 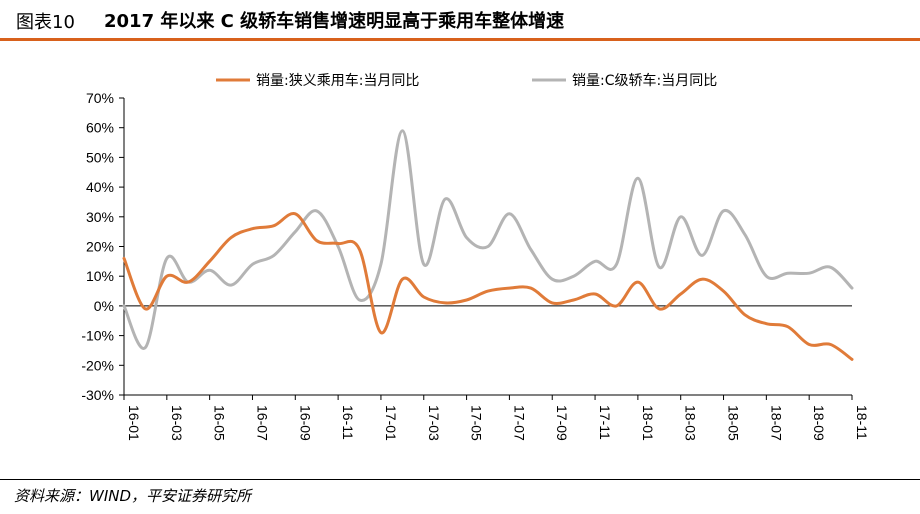 I want to click on chart-legend: 销量:狭义乘用车:当月同比 销量:C级轿车:当月同比, so click(x=466, y=80).